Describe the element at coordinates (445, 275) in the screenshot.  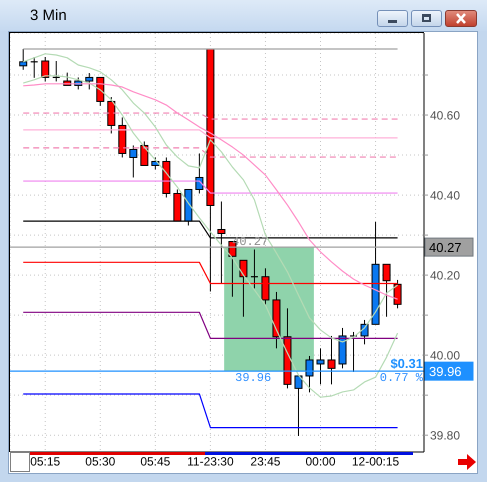
I see `y-tick-label: 40.20` at that location.